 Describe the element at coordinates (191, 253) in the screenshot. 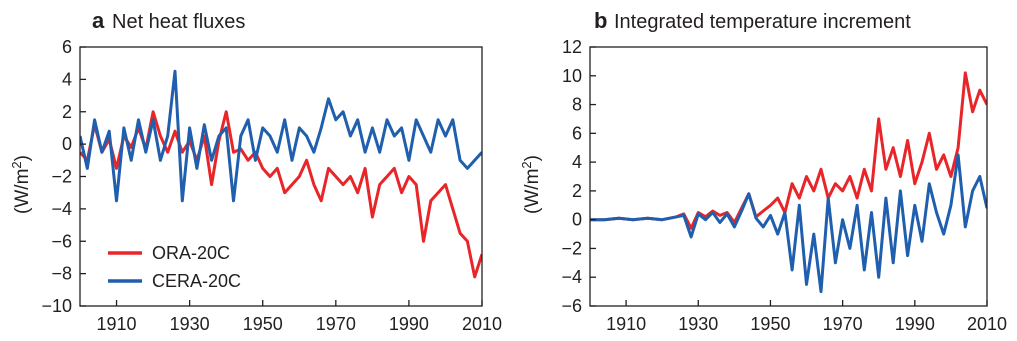

I see `legend-label-ora-20c: ORA-20C` at that location.